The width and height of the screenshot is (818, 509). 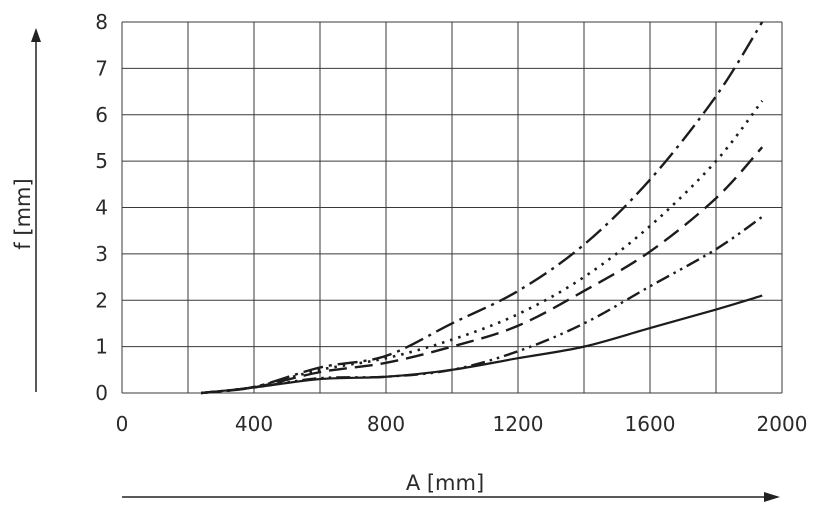 I want to click on y-tick-label: 0, so click(x=101, y=393).